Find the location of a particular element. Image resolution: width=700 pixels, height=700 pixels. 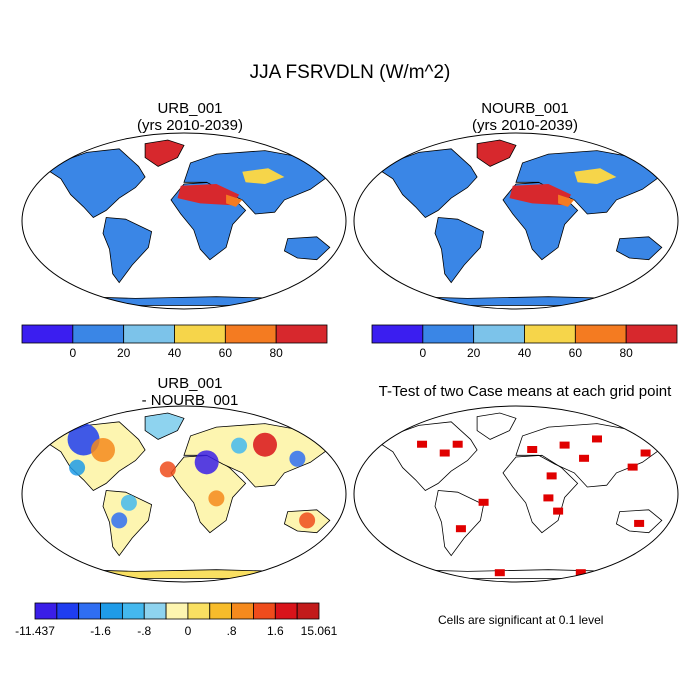

map-nourb is located at coordinates (516, 221).